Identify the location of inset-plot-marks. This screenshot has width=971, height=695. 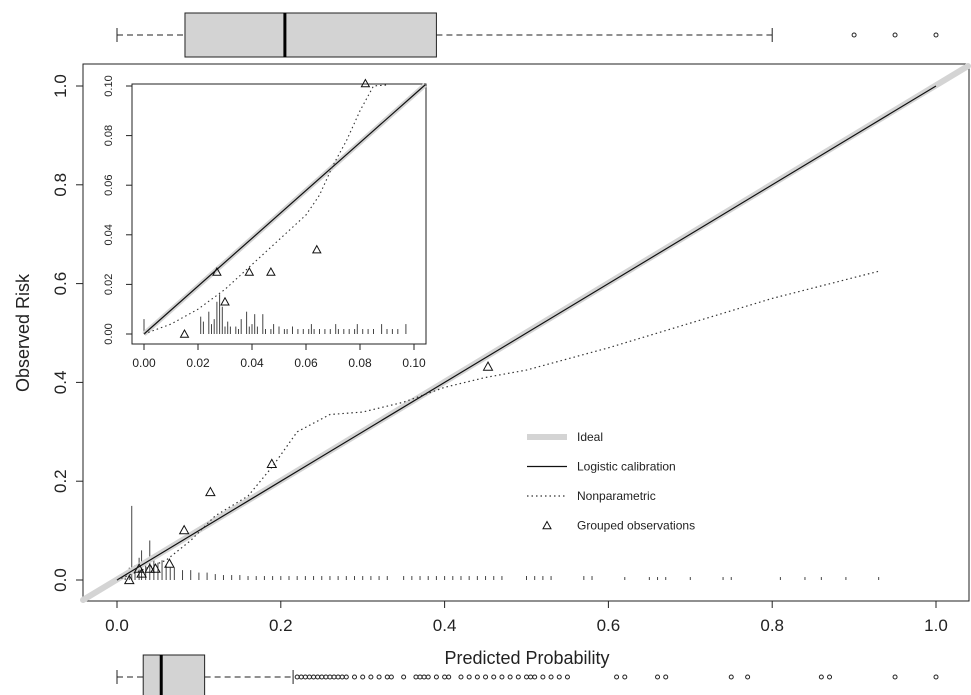
(284, 208).